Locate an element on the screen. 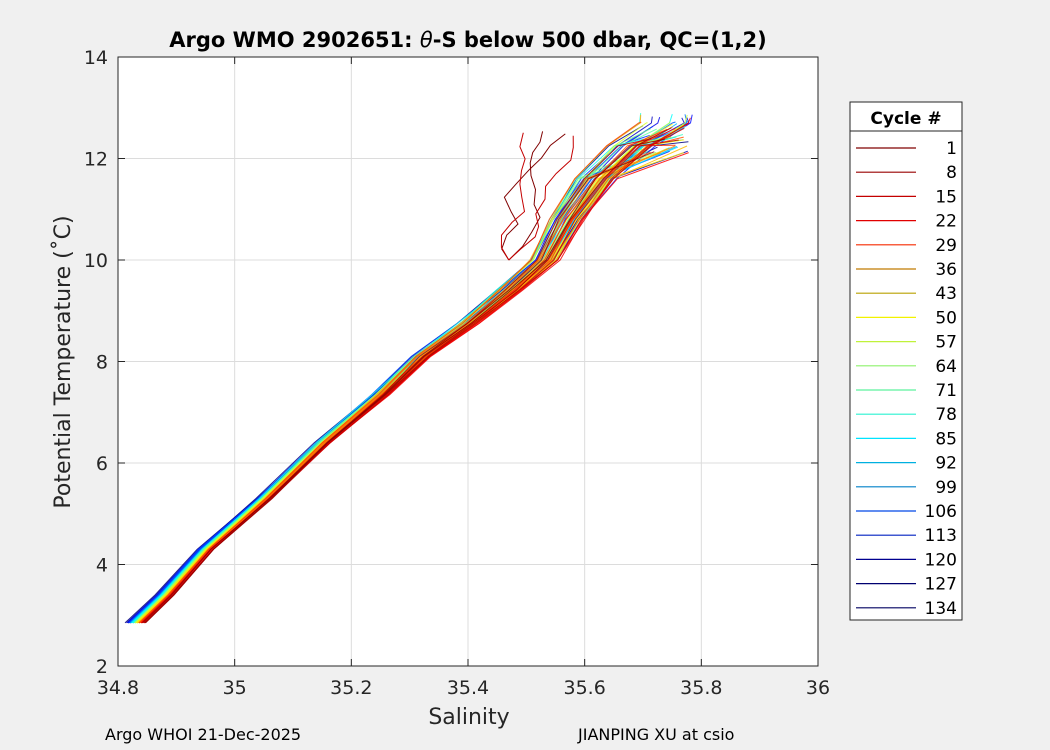  legend-entry-label: 64 is located at coordinates (946, 367).